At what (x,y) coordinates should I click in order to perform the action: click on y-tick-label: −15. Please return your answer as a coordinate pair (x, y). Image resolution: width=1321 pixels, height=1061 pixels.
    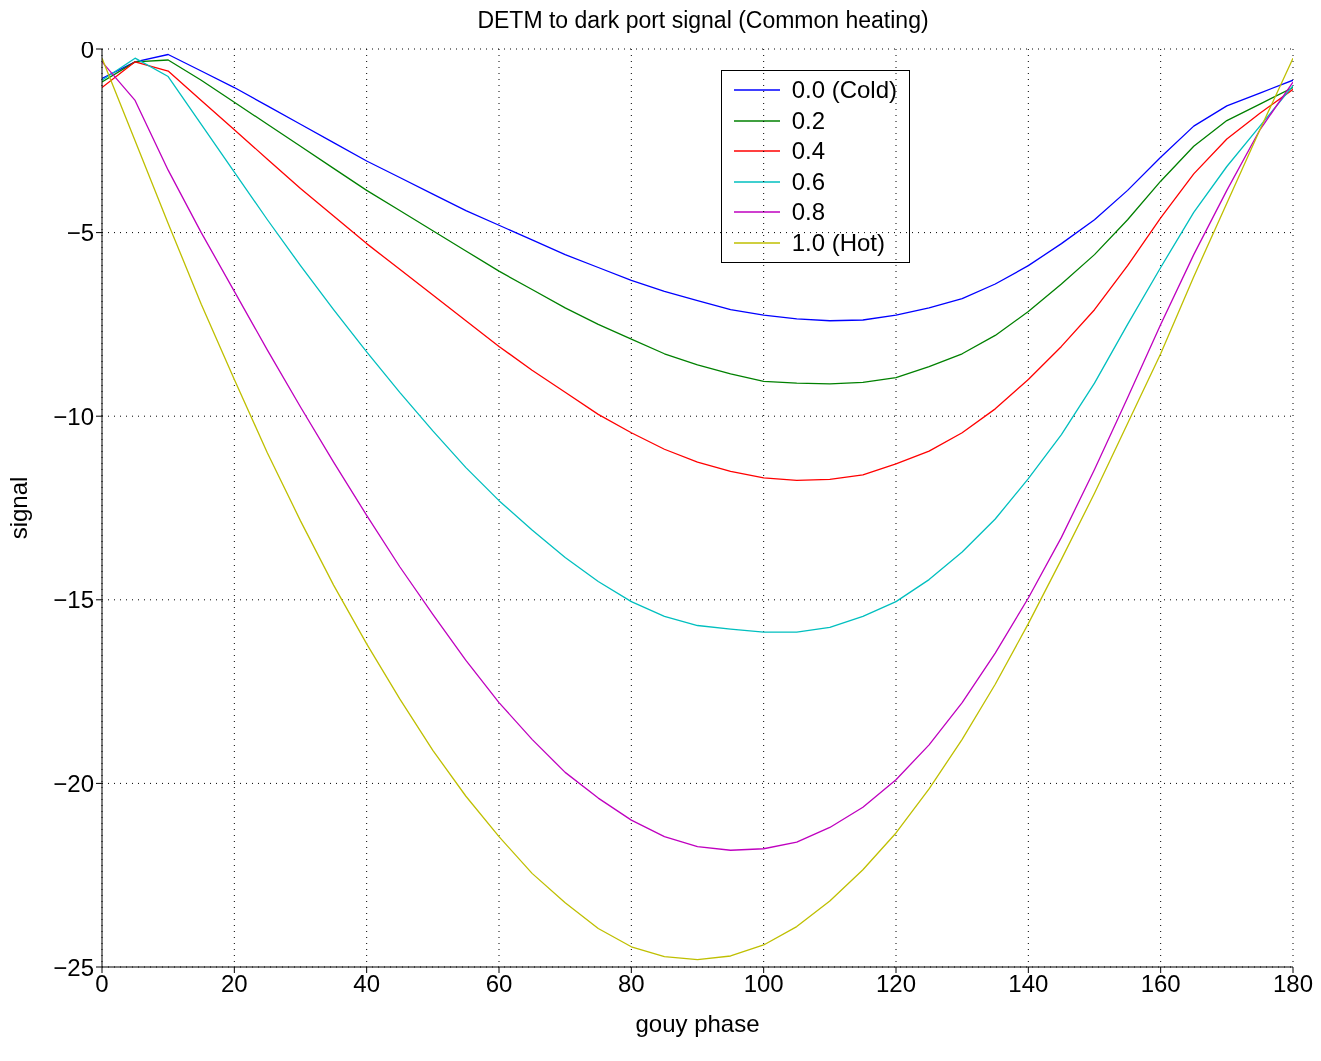
    Looking at the image, I should click on (73, 600).